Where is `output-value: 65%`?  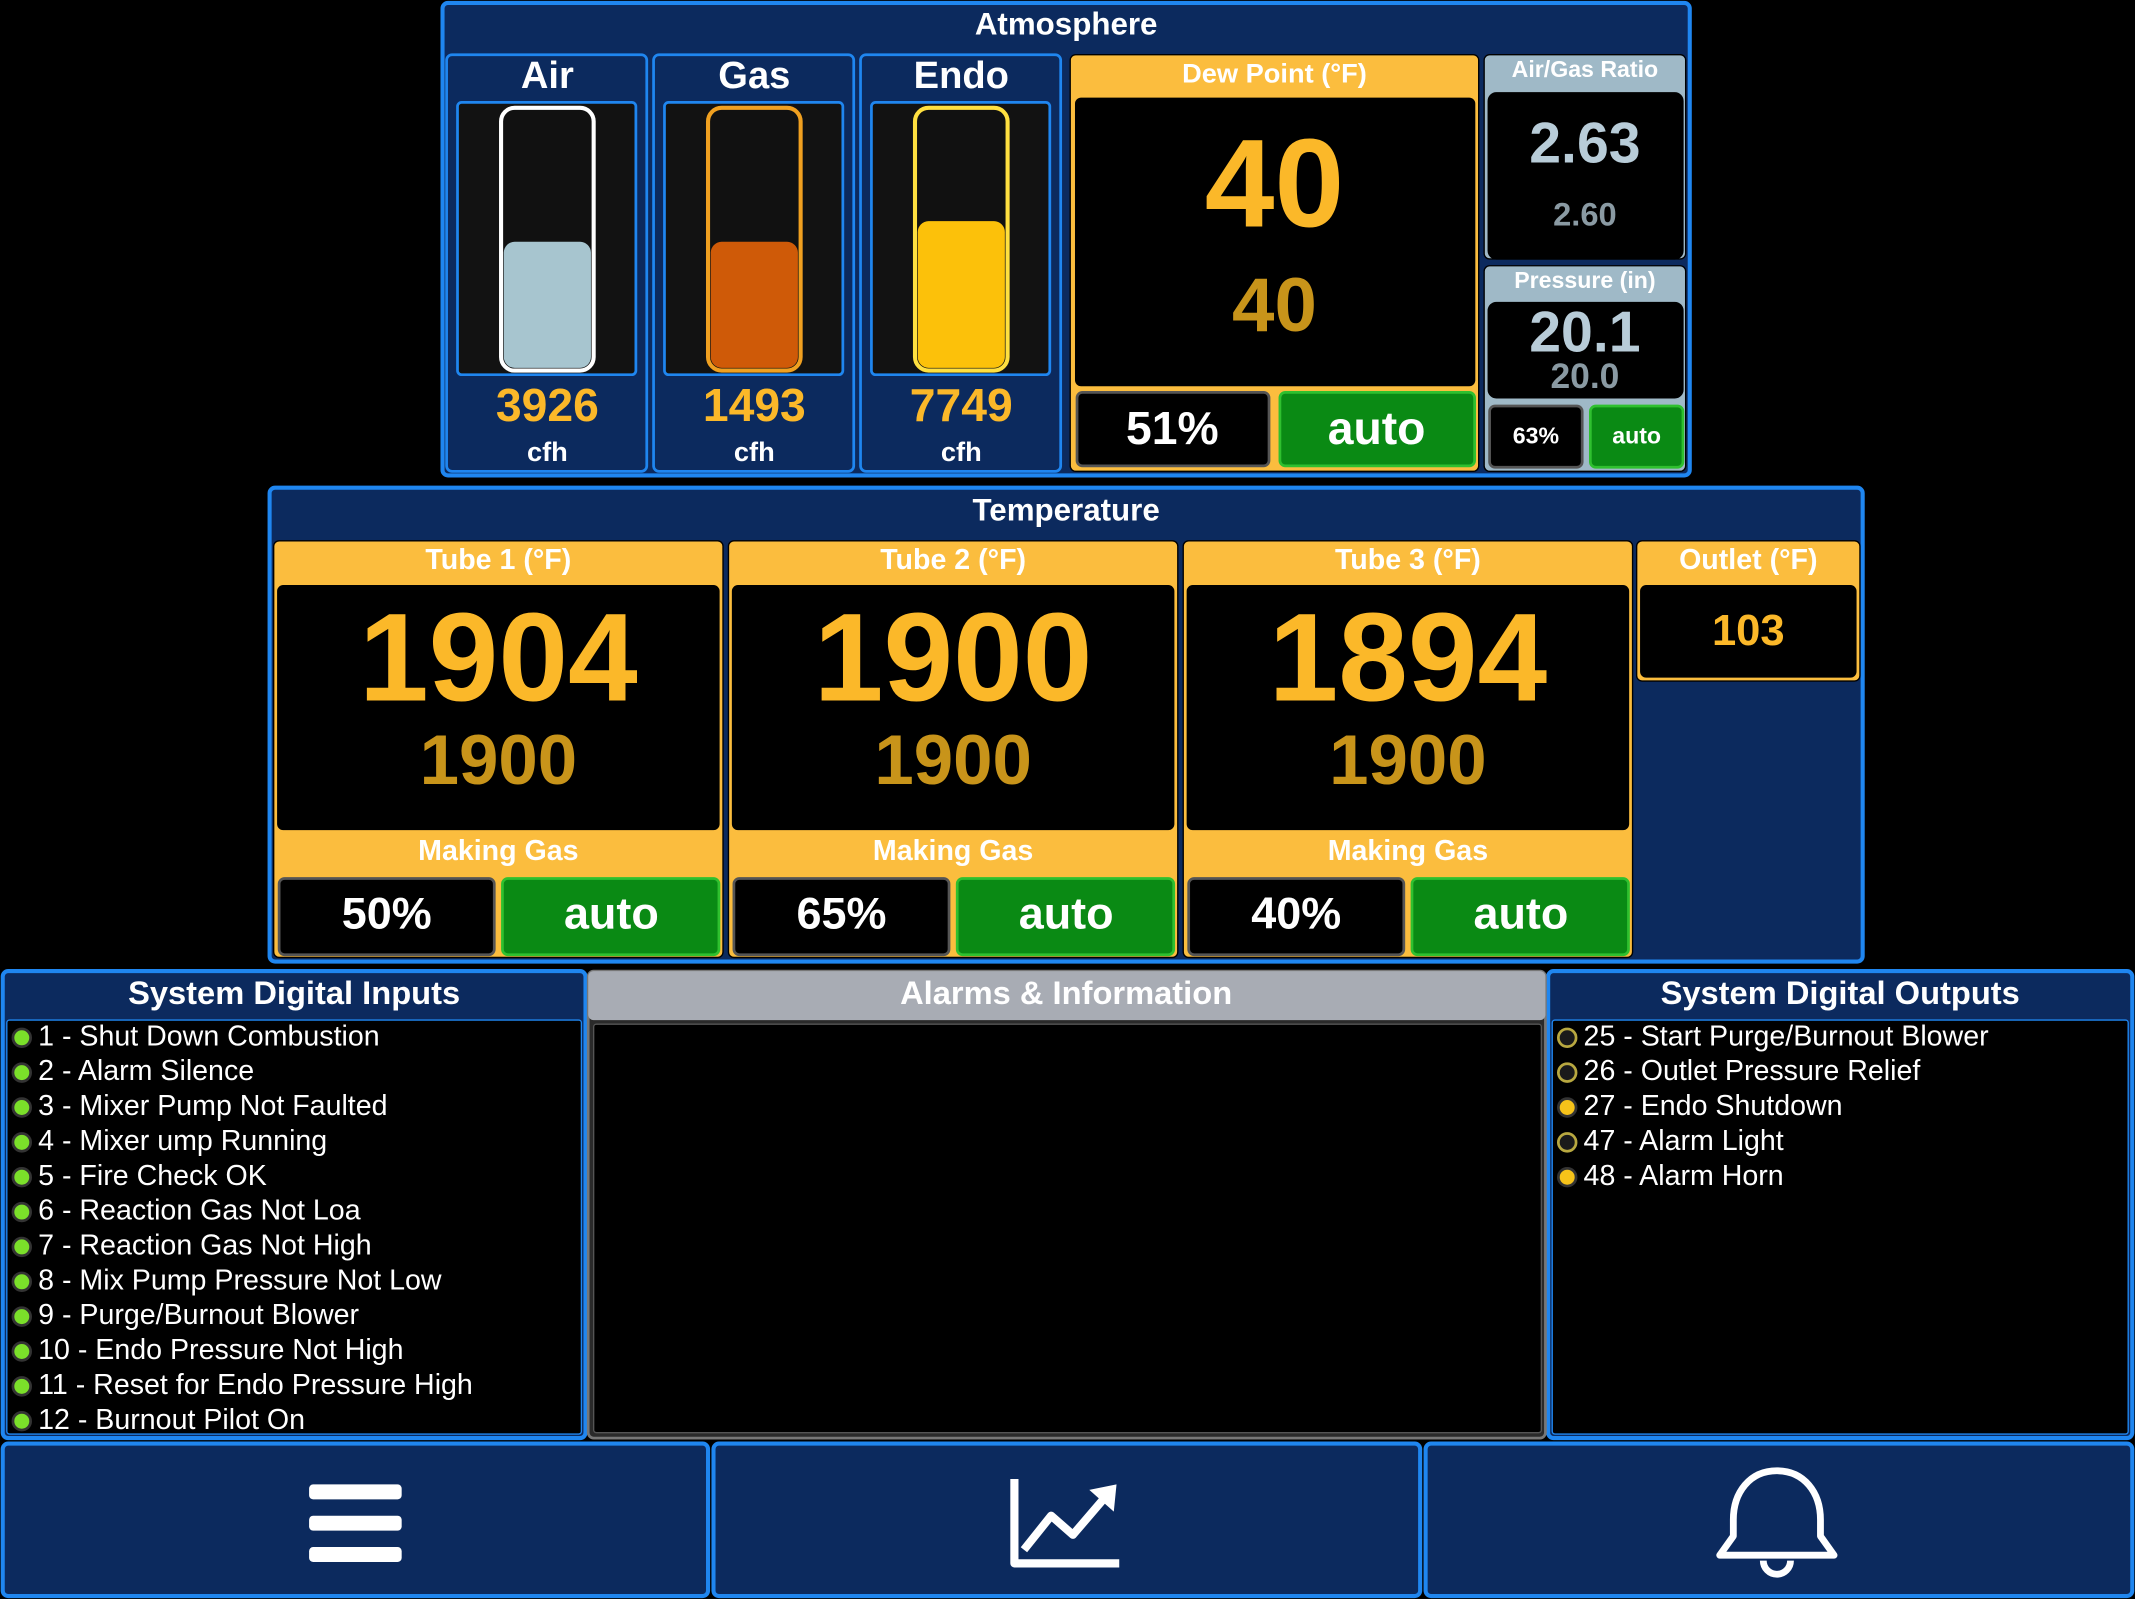
output-value: 65% is located at coordinates (842, 912).